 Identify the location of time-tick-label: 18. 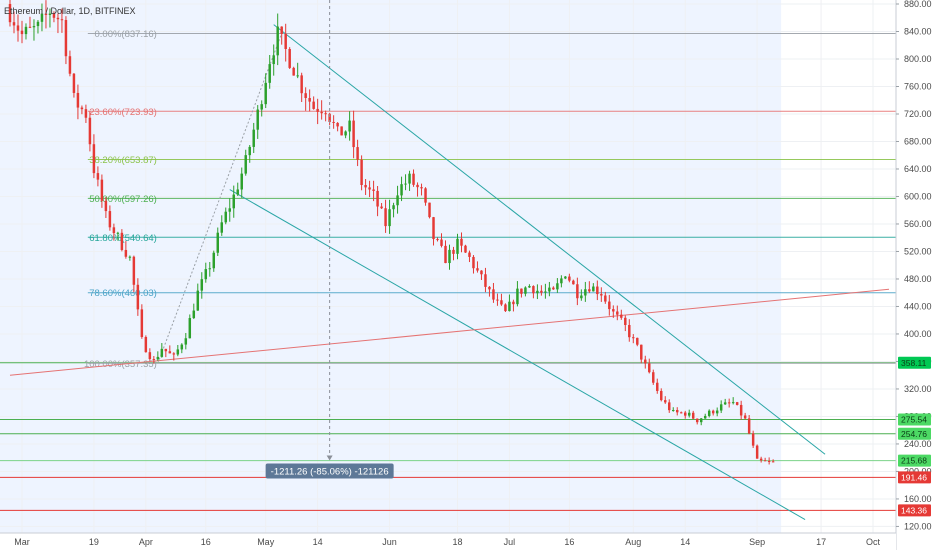
(457, 542).